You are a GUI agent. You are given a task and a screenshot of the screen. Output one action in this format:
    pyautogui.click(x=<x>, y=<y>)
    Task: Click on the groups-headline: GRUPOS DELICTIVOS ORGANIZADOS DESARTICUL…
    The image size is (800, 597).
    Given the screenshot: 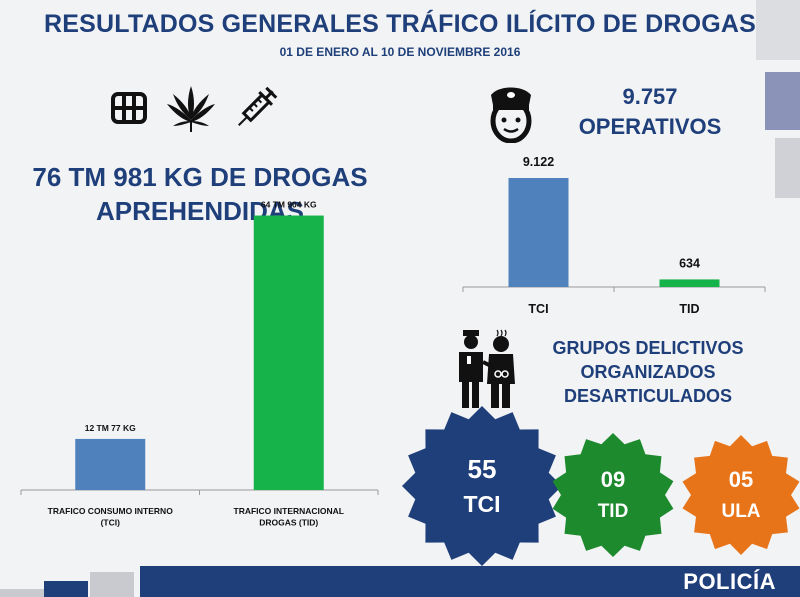 What is the action you would take?
    pyautogui.click(x=648, y=372)
    